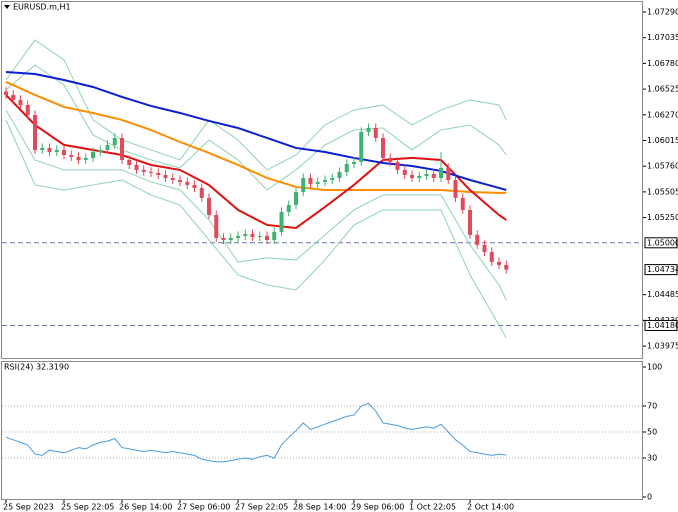 This screenshot has width=678, height=512. I want to click on x-tick-label: 25 Sep 2023, so click(28, 507).